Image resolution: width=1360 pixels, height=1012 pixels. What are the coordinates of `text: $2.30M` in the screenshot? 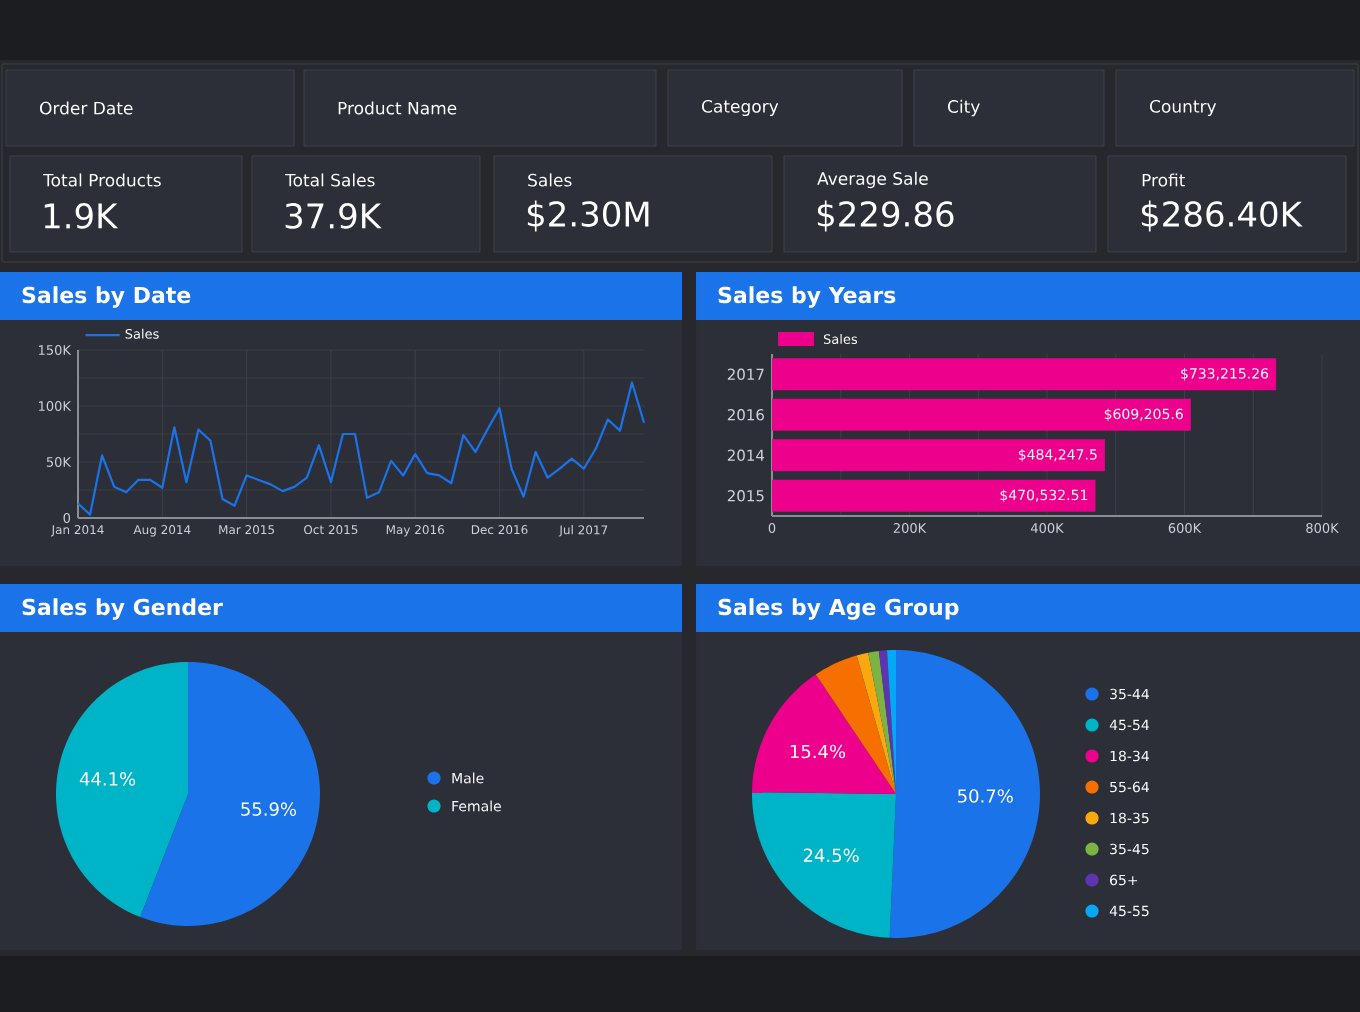 It's located at (588, 216).